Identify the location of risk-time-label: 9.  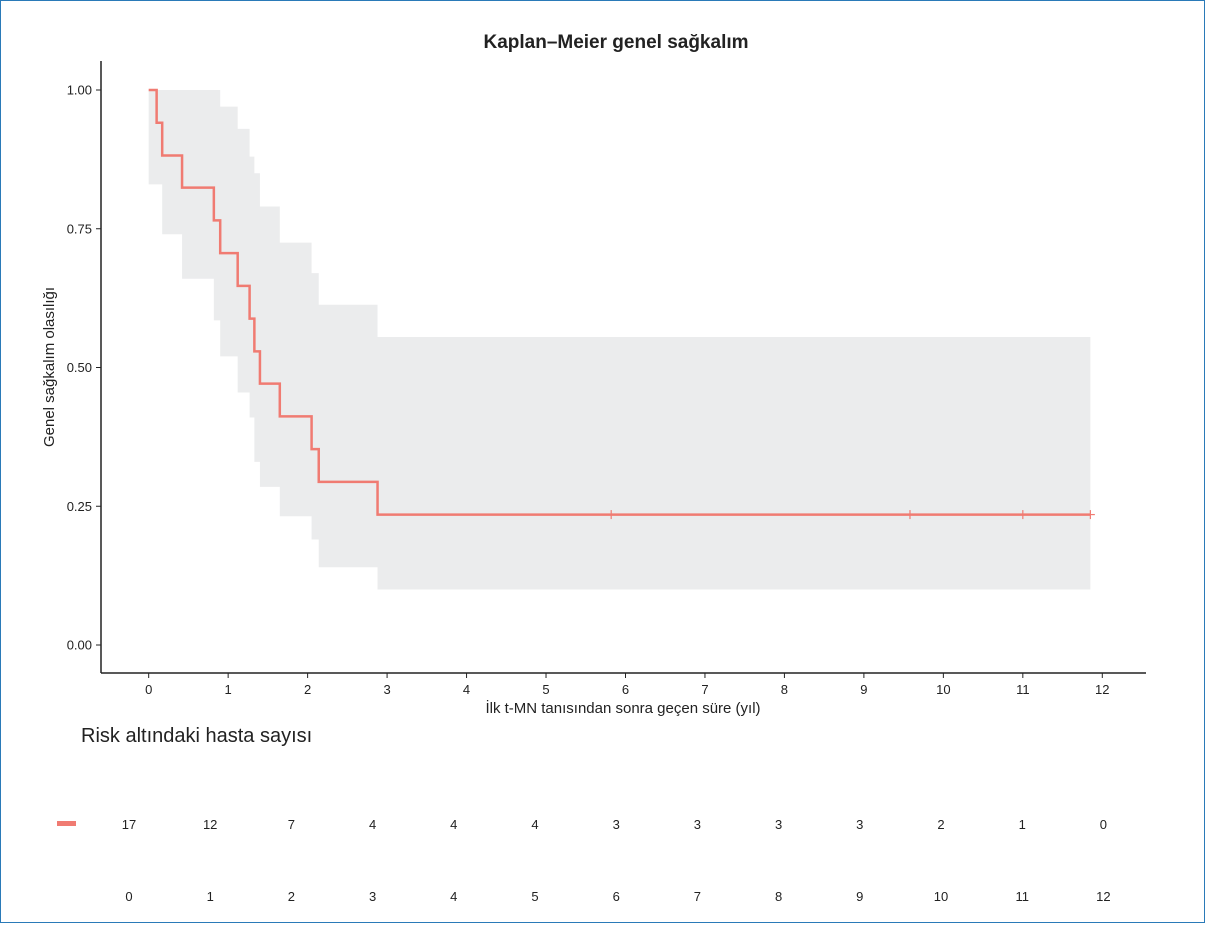
(859, 896).